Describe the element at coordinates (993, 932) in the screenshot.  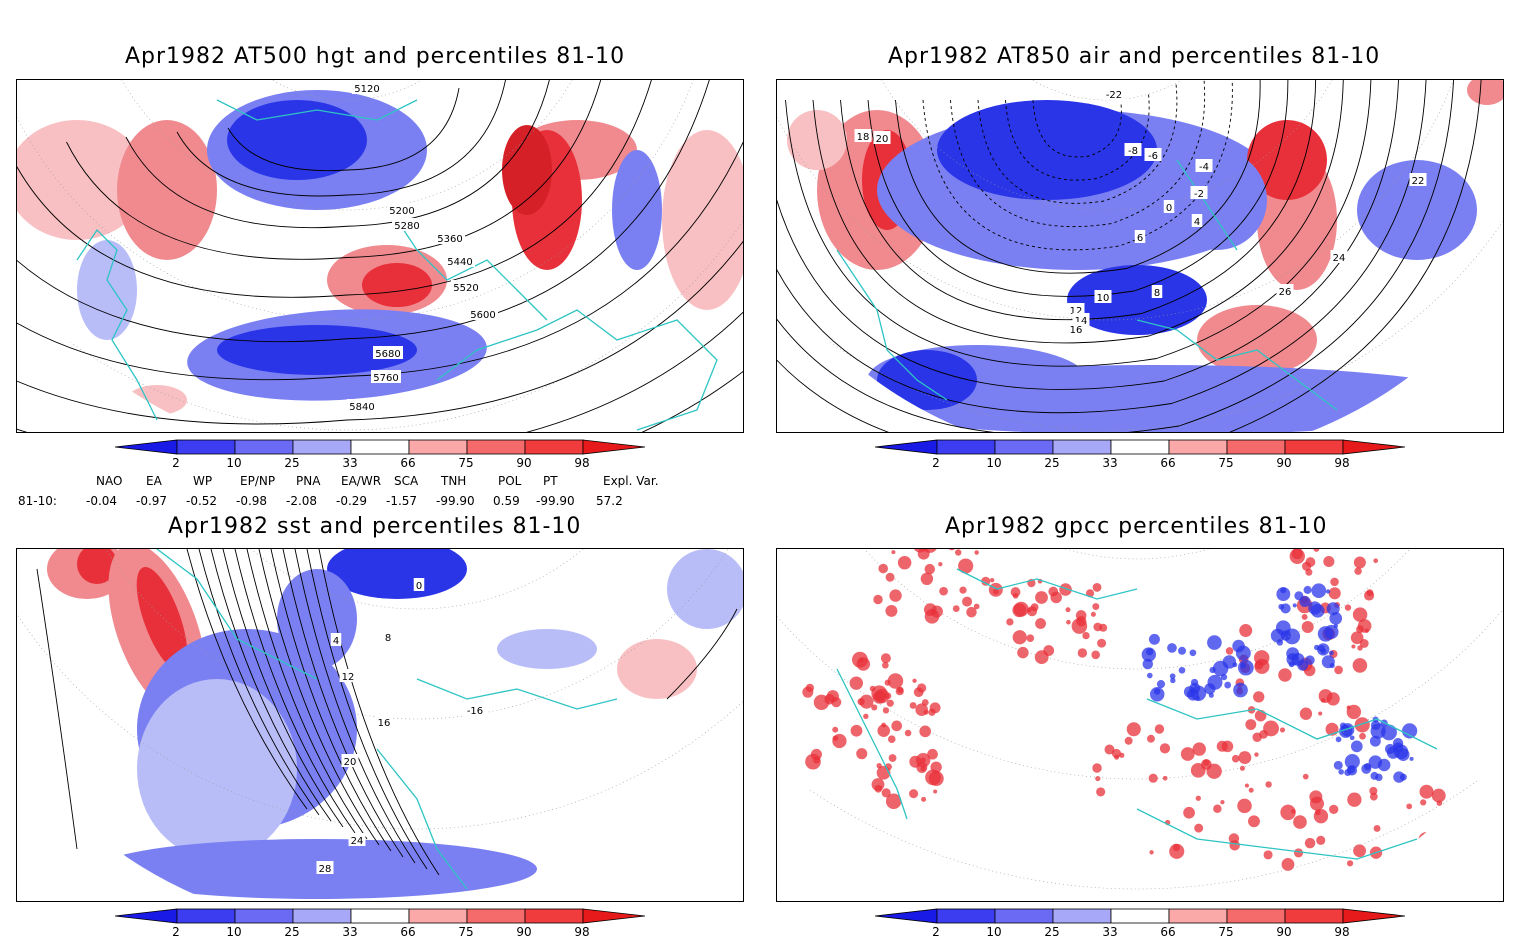
I see `colorbar-tick-label: 10` at that location.